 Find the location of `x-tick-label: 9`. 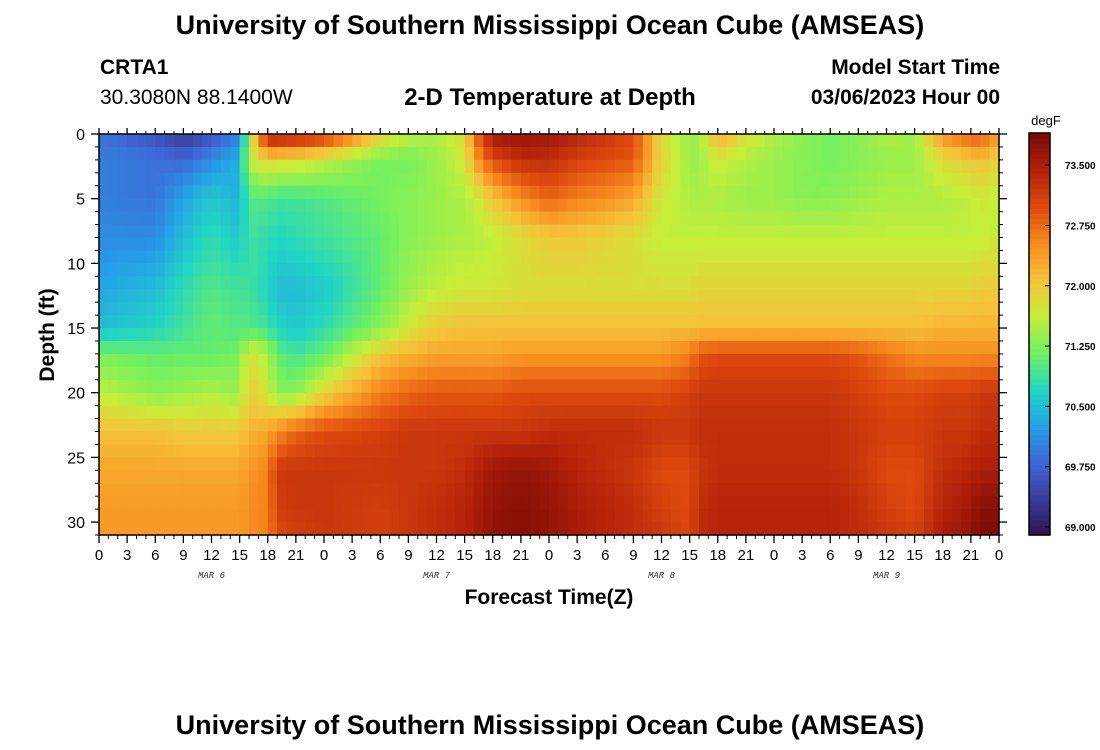

x-tick-label: 9 is located at coordinates (408, 555).